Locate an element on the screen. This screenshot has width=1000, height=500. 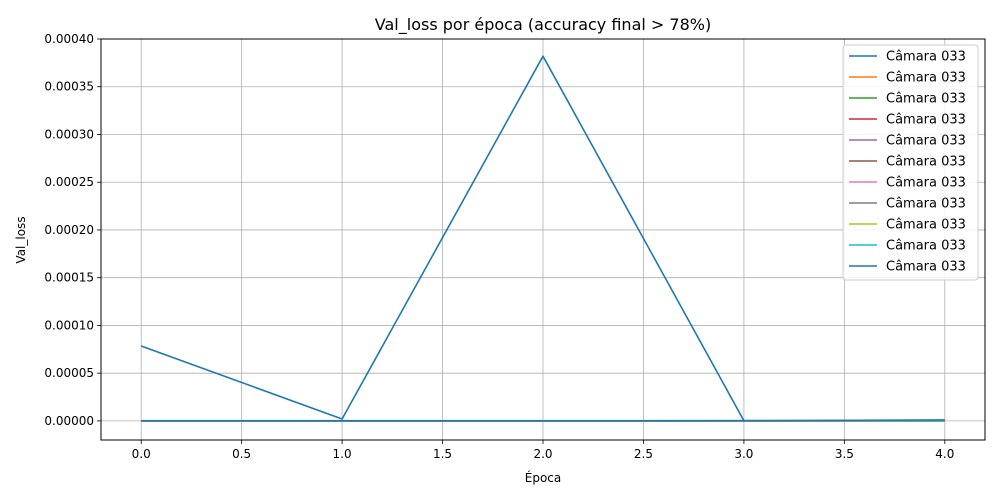
x-tick-label: 3.5 is located at coordinates (844, 454).